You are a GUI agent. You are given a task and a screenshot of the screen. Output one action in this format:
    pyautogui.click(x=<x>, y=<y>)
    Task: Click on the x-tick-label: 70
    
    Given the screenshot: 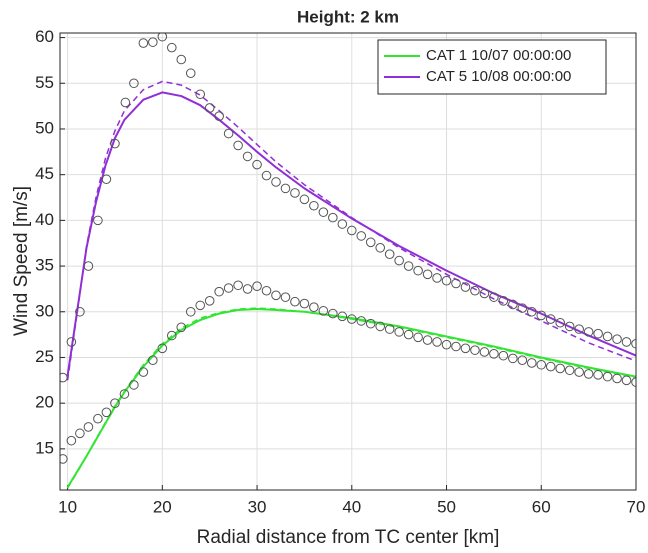 What is the action you would take?
    pyautogui.click(x=636, y=506)
    